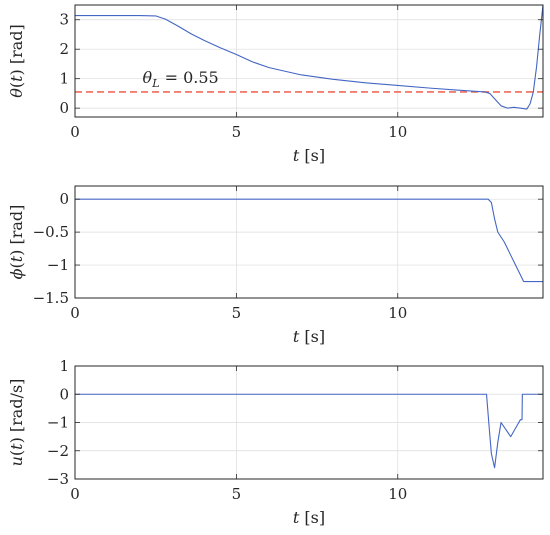 The width and height of the screenshot is (550, 535). What do you see at coordinates (64, 49) in the screenshot?
I see `y-tick-label: 2` at bounding box center [64, 49].